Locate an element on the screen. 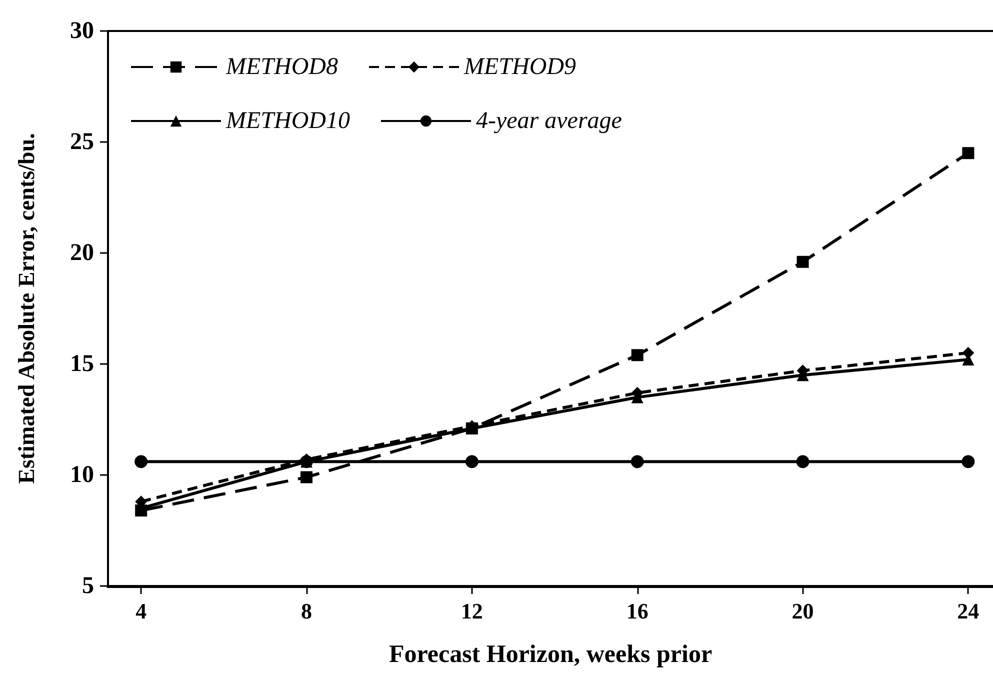  x-tick-label: 12 is located at coordinates (471, 611).